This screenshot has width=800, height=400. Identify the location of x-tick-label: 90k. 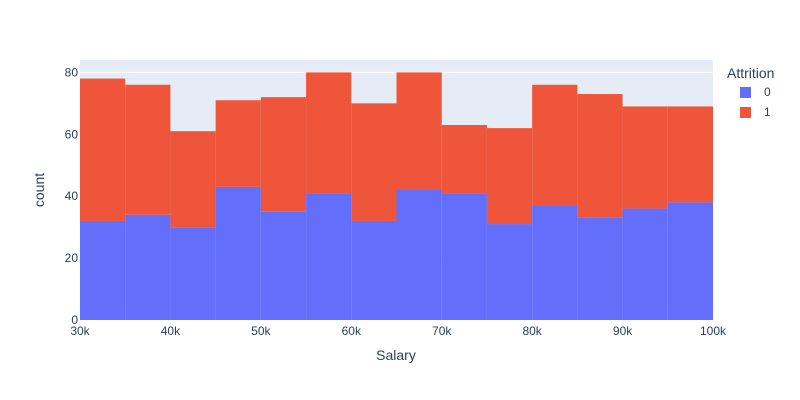
(623, 331).